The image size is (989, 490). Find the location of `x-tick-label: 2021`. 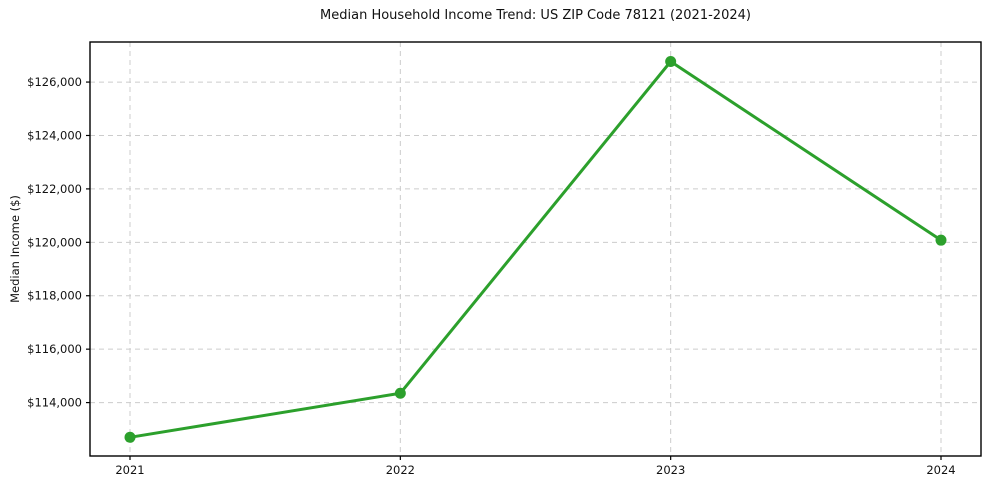

x-tick-label: 2021 is located at coordinates (129, 470).